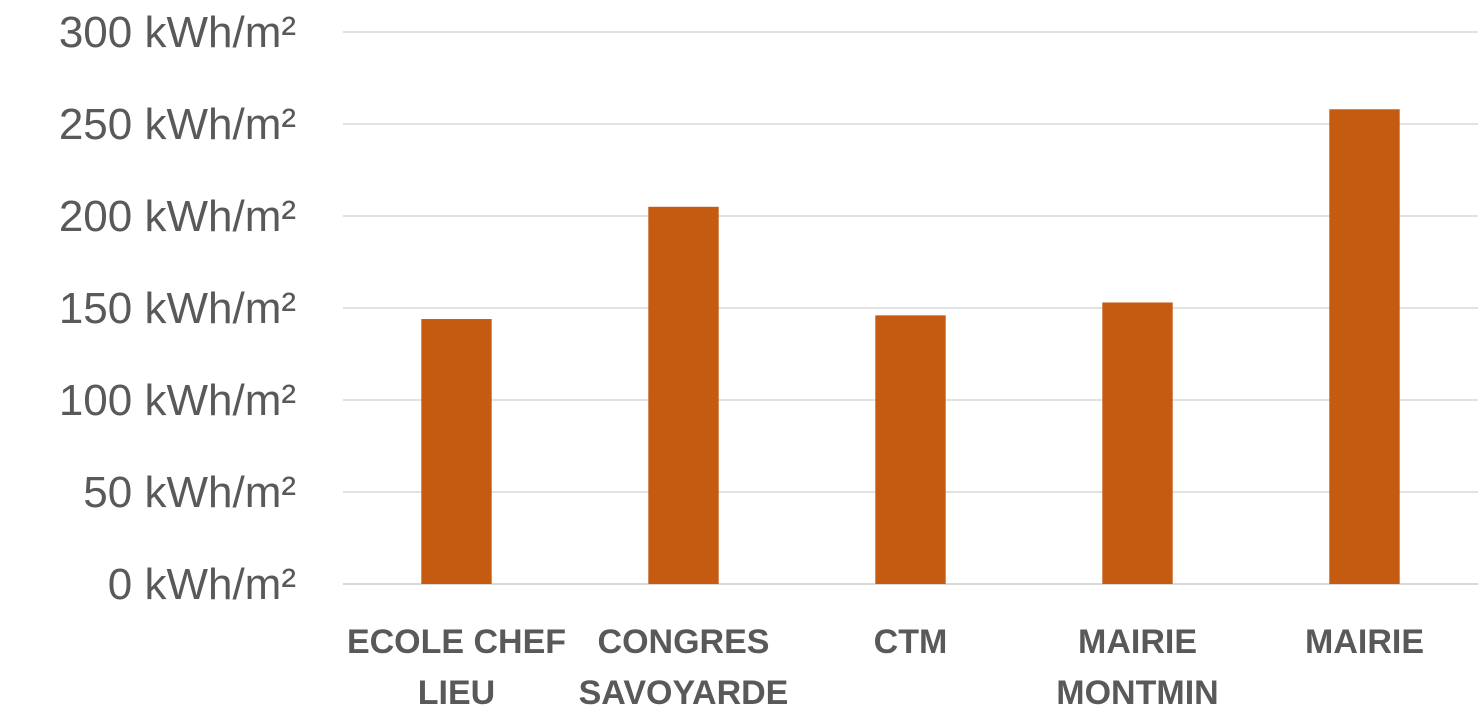 This screenshot has height=708, width=1478. Describe the element at coordinates (177, 32) in the screenshot. I see `y-tick-label: 300 kWh/m²` at that location.